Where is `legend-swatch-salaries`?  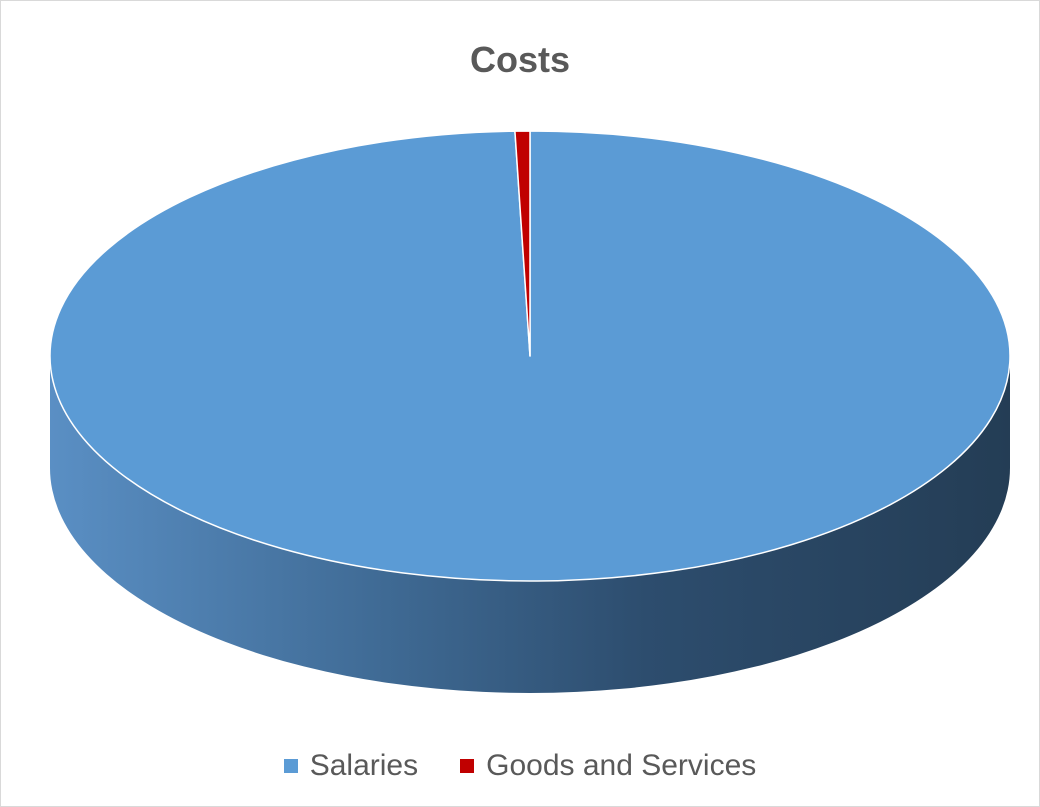 legend-swatch-salaries is located at coordinates (290, 766).